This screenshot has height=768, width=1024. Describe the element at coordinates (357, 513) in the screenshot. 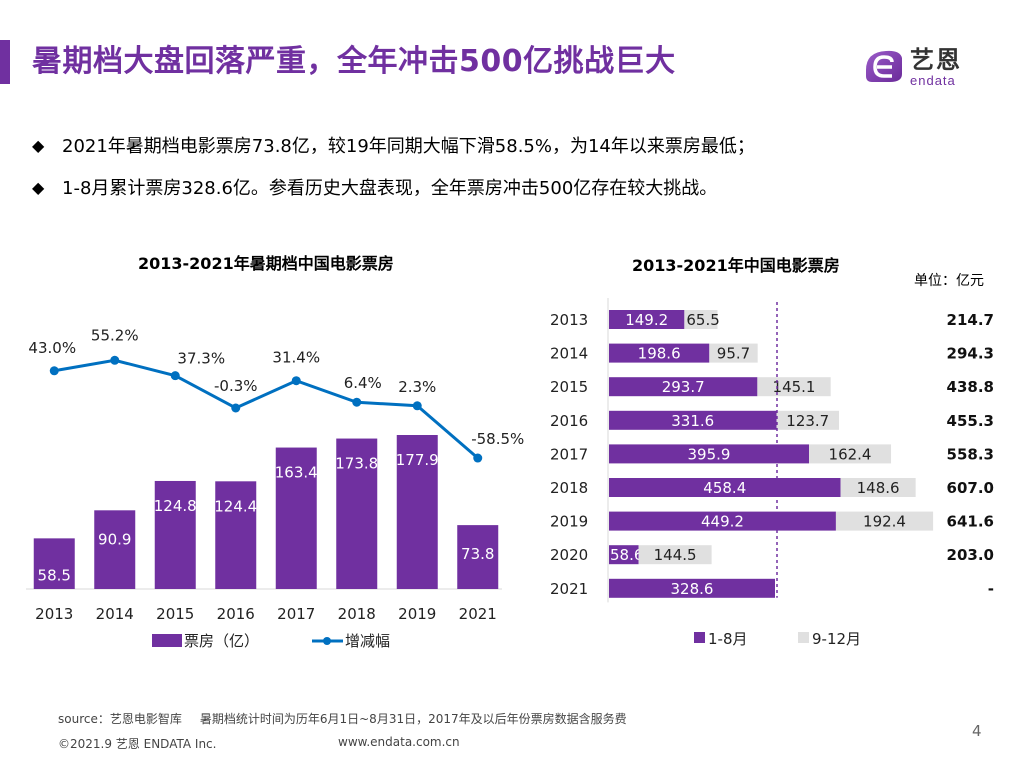

I see `bar-2018` at that location.